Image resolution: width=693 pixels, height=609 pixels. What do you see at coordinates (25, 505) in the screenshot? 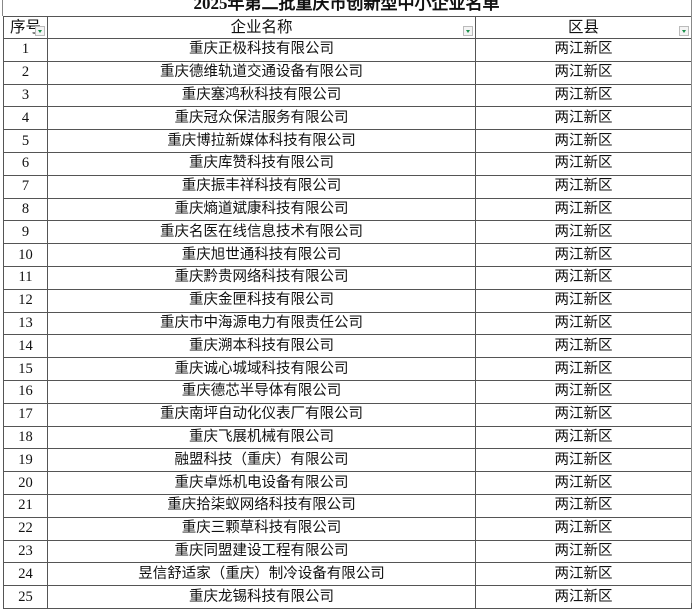
I see `cell-seq: 21` at bounding box center [25, 505].